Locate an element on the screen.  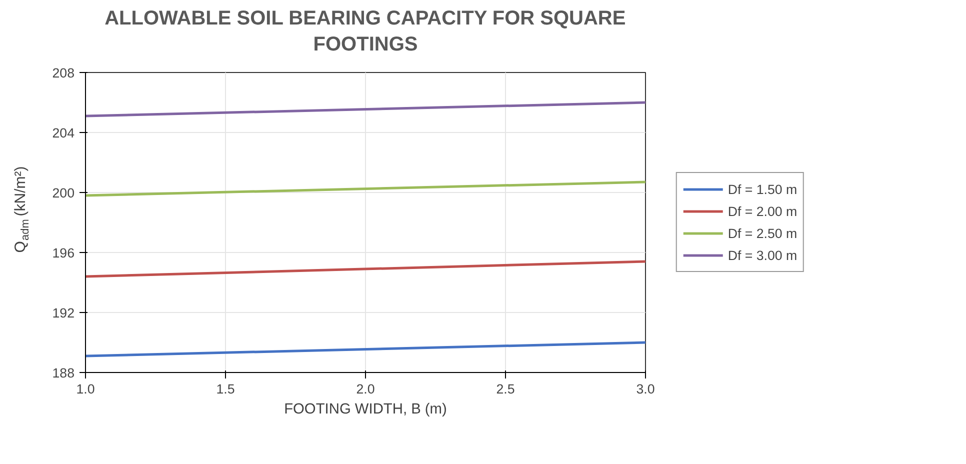
y-tick-label: 192 is located at coordinates (63, 313).